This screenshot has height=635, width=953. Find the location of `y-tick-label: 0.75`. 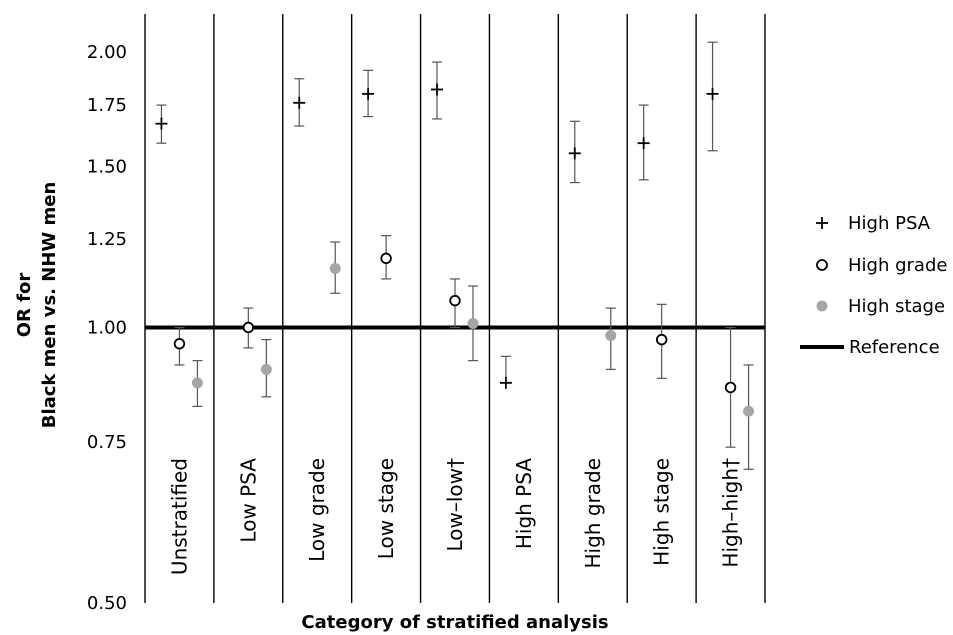

y-tick-label: 0.75 is located at coordinates (107, 442).